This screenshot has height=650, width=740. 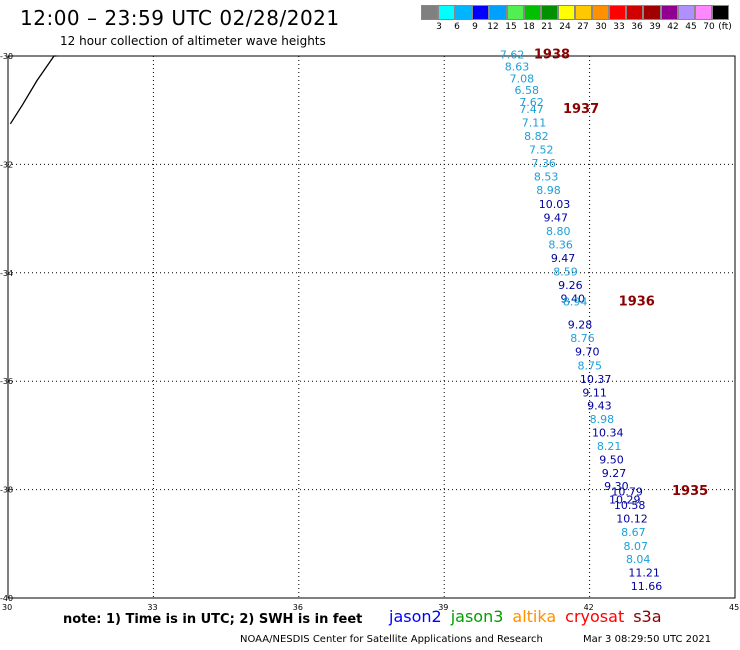 What do you see at coordinates (6, 56) in the screenshot?
I see `latitude-tick-label: -30` at bounding box center [6, 56].